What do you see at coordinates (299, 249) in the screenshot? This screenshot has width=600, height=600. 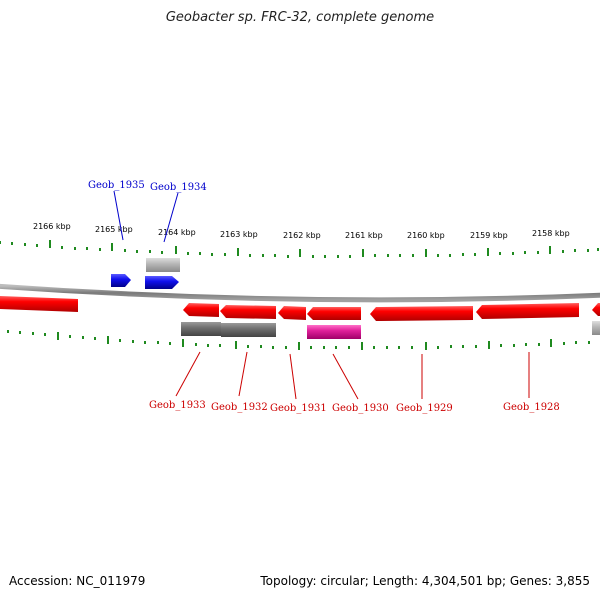 I see `outer-tick-row` at bounding box center [299, 249].